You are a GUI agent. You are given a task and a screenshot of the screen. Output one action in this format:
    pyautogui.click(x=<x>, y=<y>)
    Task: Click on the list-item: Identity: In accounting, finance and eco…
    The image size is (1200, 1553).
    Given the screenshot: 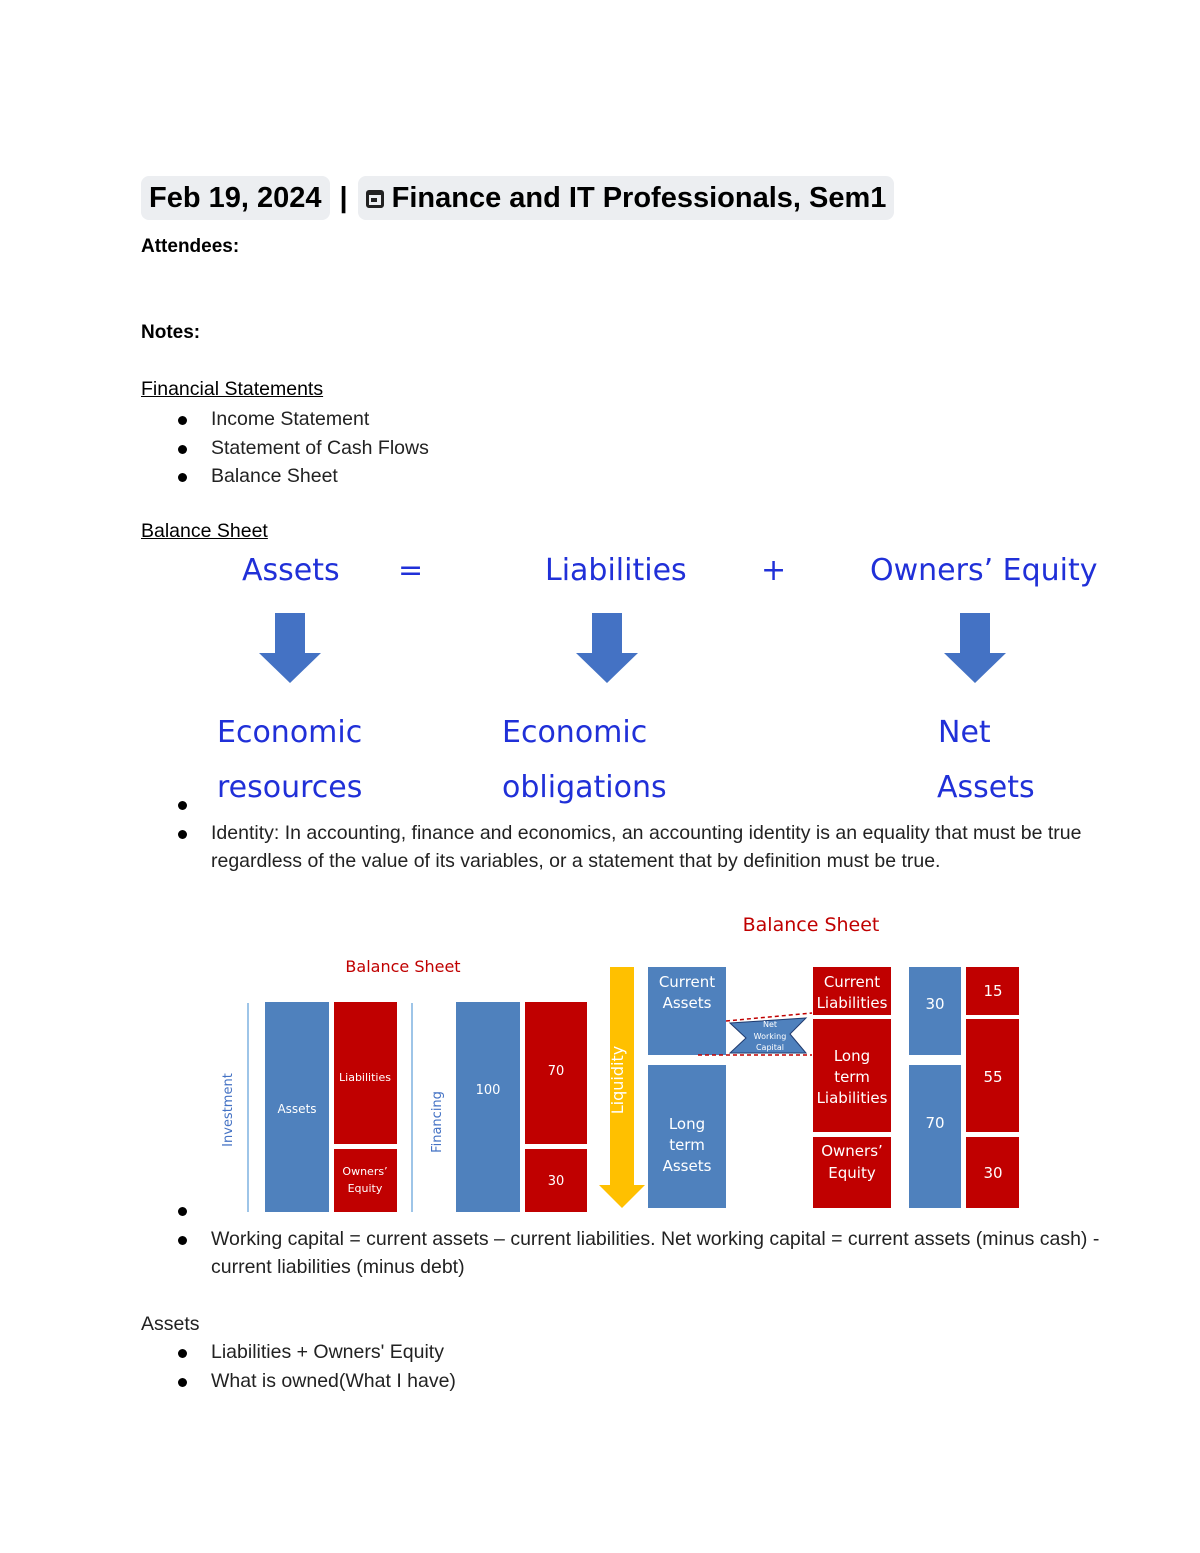 What is the action you would take?
    pyautogui.click(x=621, y=847)
    